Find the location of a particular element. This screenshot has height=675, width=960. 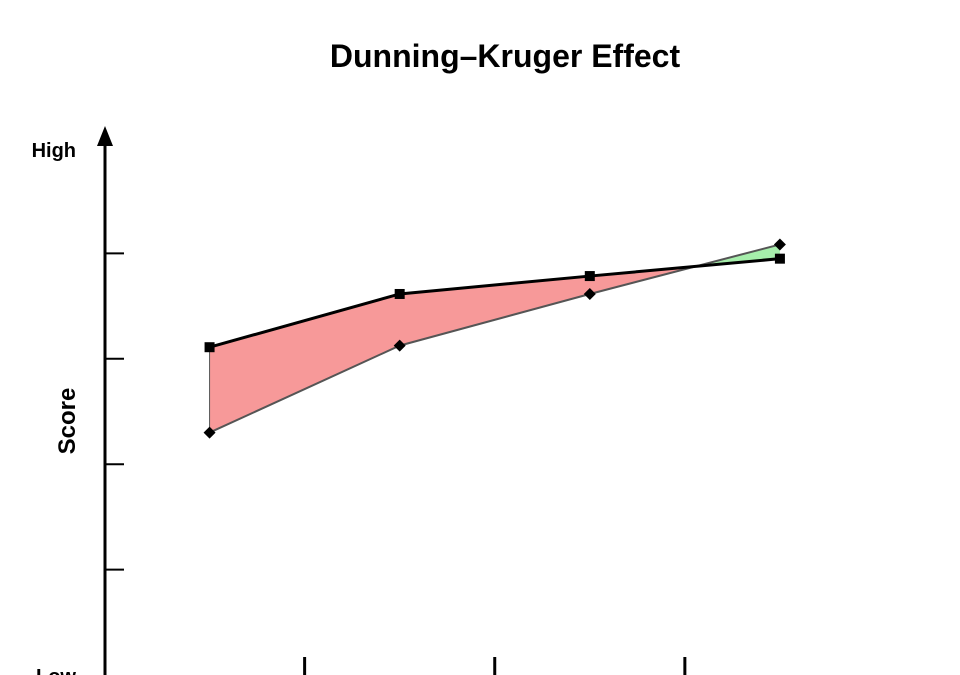

axes is located at coordinates (105, 400).